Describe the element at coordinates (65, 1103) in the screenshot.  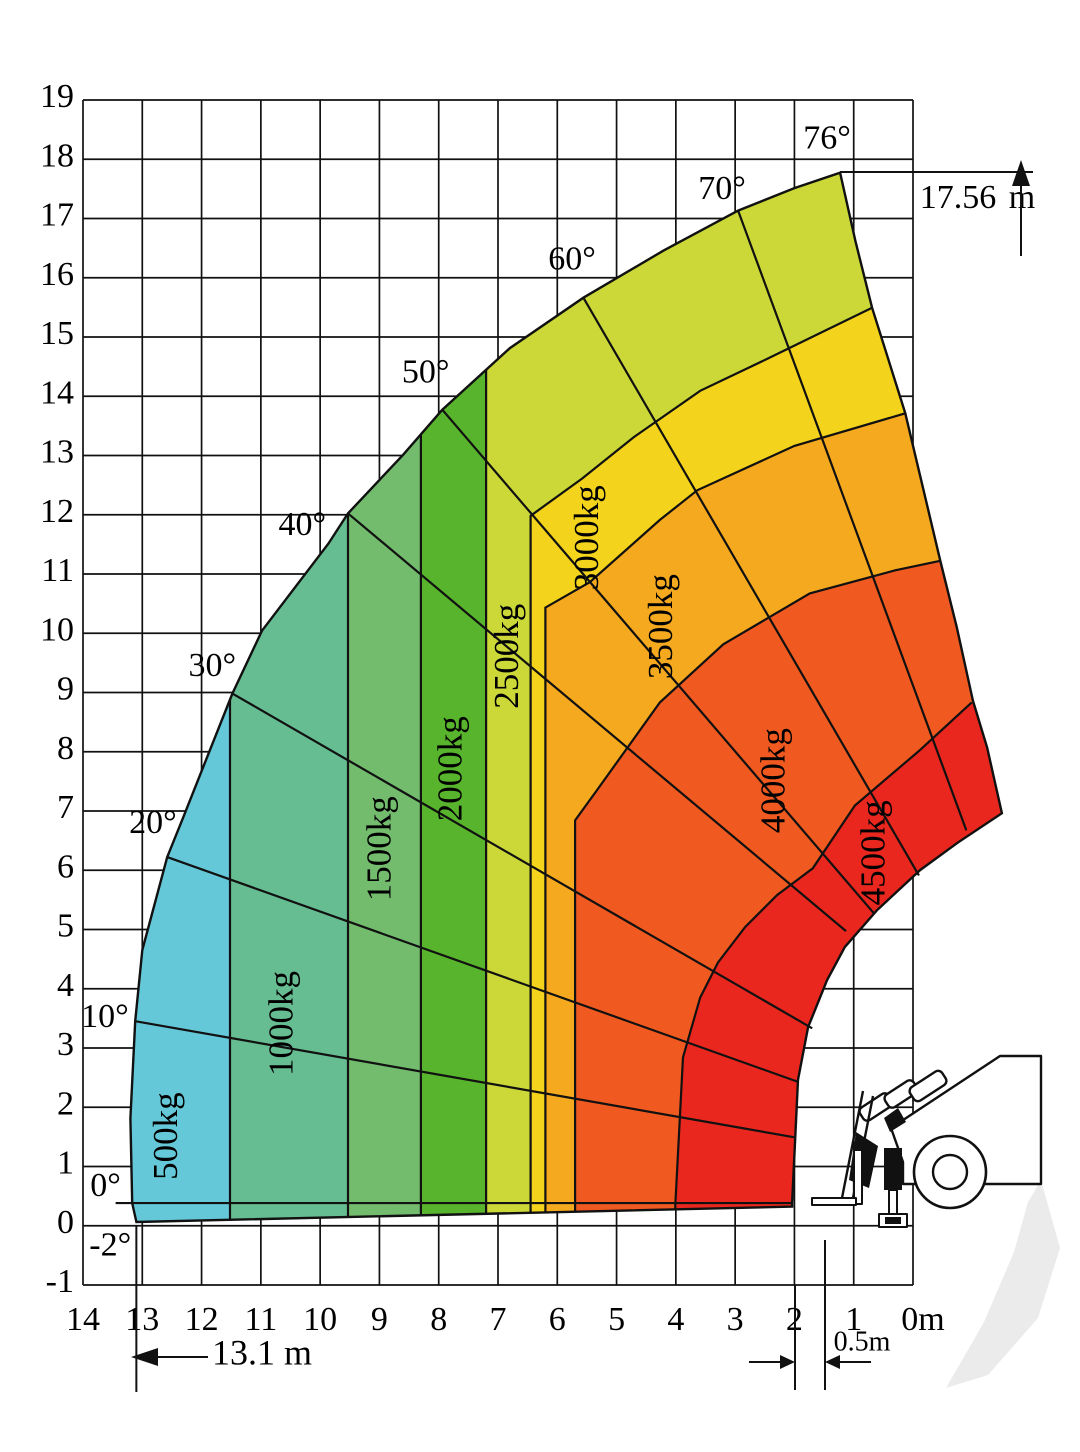
I see `label: 2` at that location.